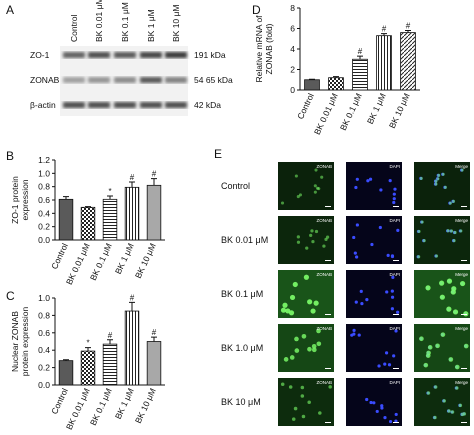 The width and height of the screenshot is (474, 435). I want to click on row-label: Control, so click(235, 186).